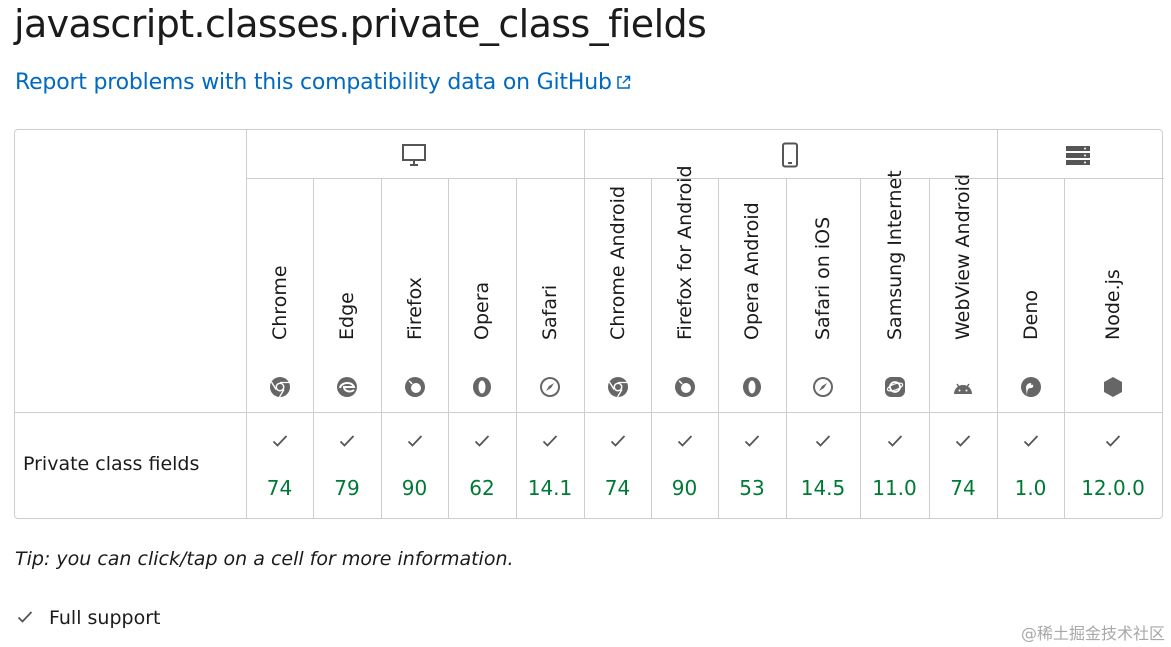 This screenshot has height=647, width=1171. I want to click on browser-name: Safari on iOS, so click(823, 278).